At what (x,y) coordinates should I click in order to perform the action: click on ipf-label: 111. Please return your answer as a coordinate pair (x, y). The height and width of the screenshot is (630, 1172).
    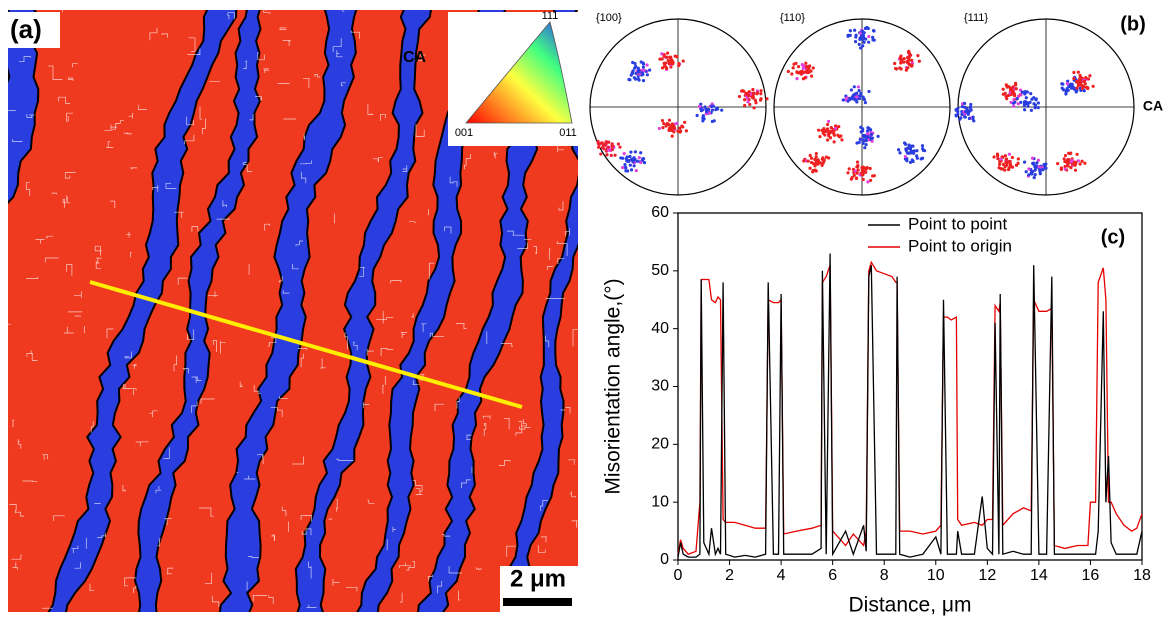
    Looking at the image, I should click on (550, 16).